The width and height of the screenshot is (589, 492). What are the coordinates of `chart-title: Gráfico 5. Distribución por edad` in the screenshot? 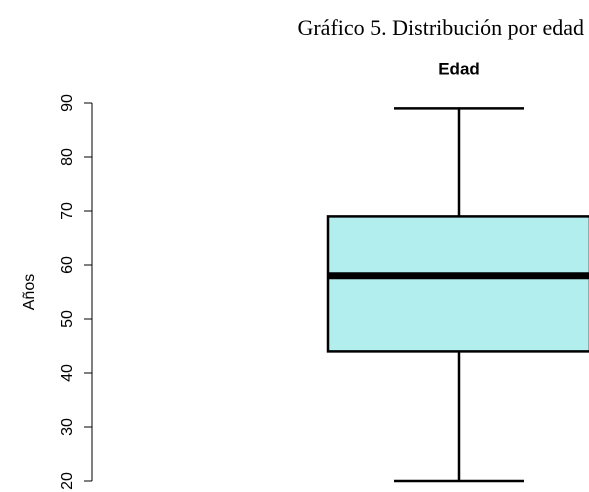 It's located at (440, 27).